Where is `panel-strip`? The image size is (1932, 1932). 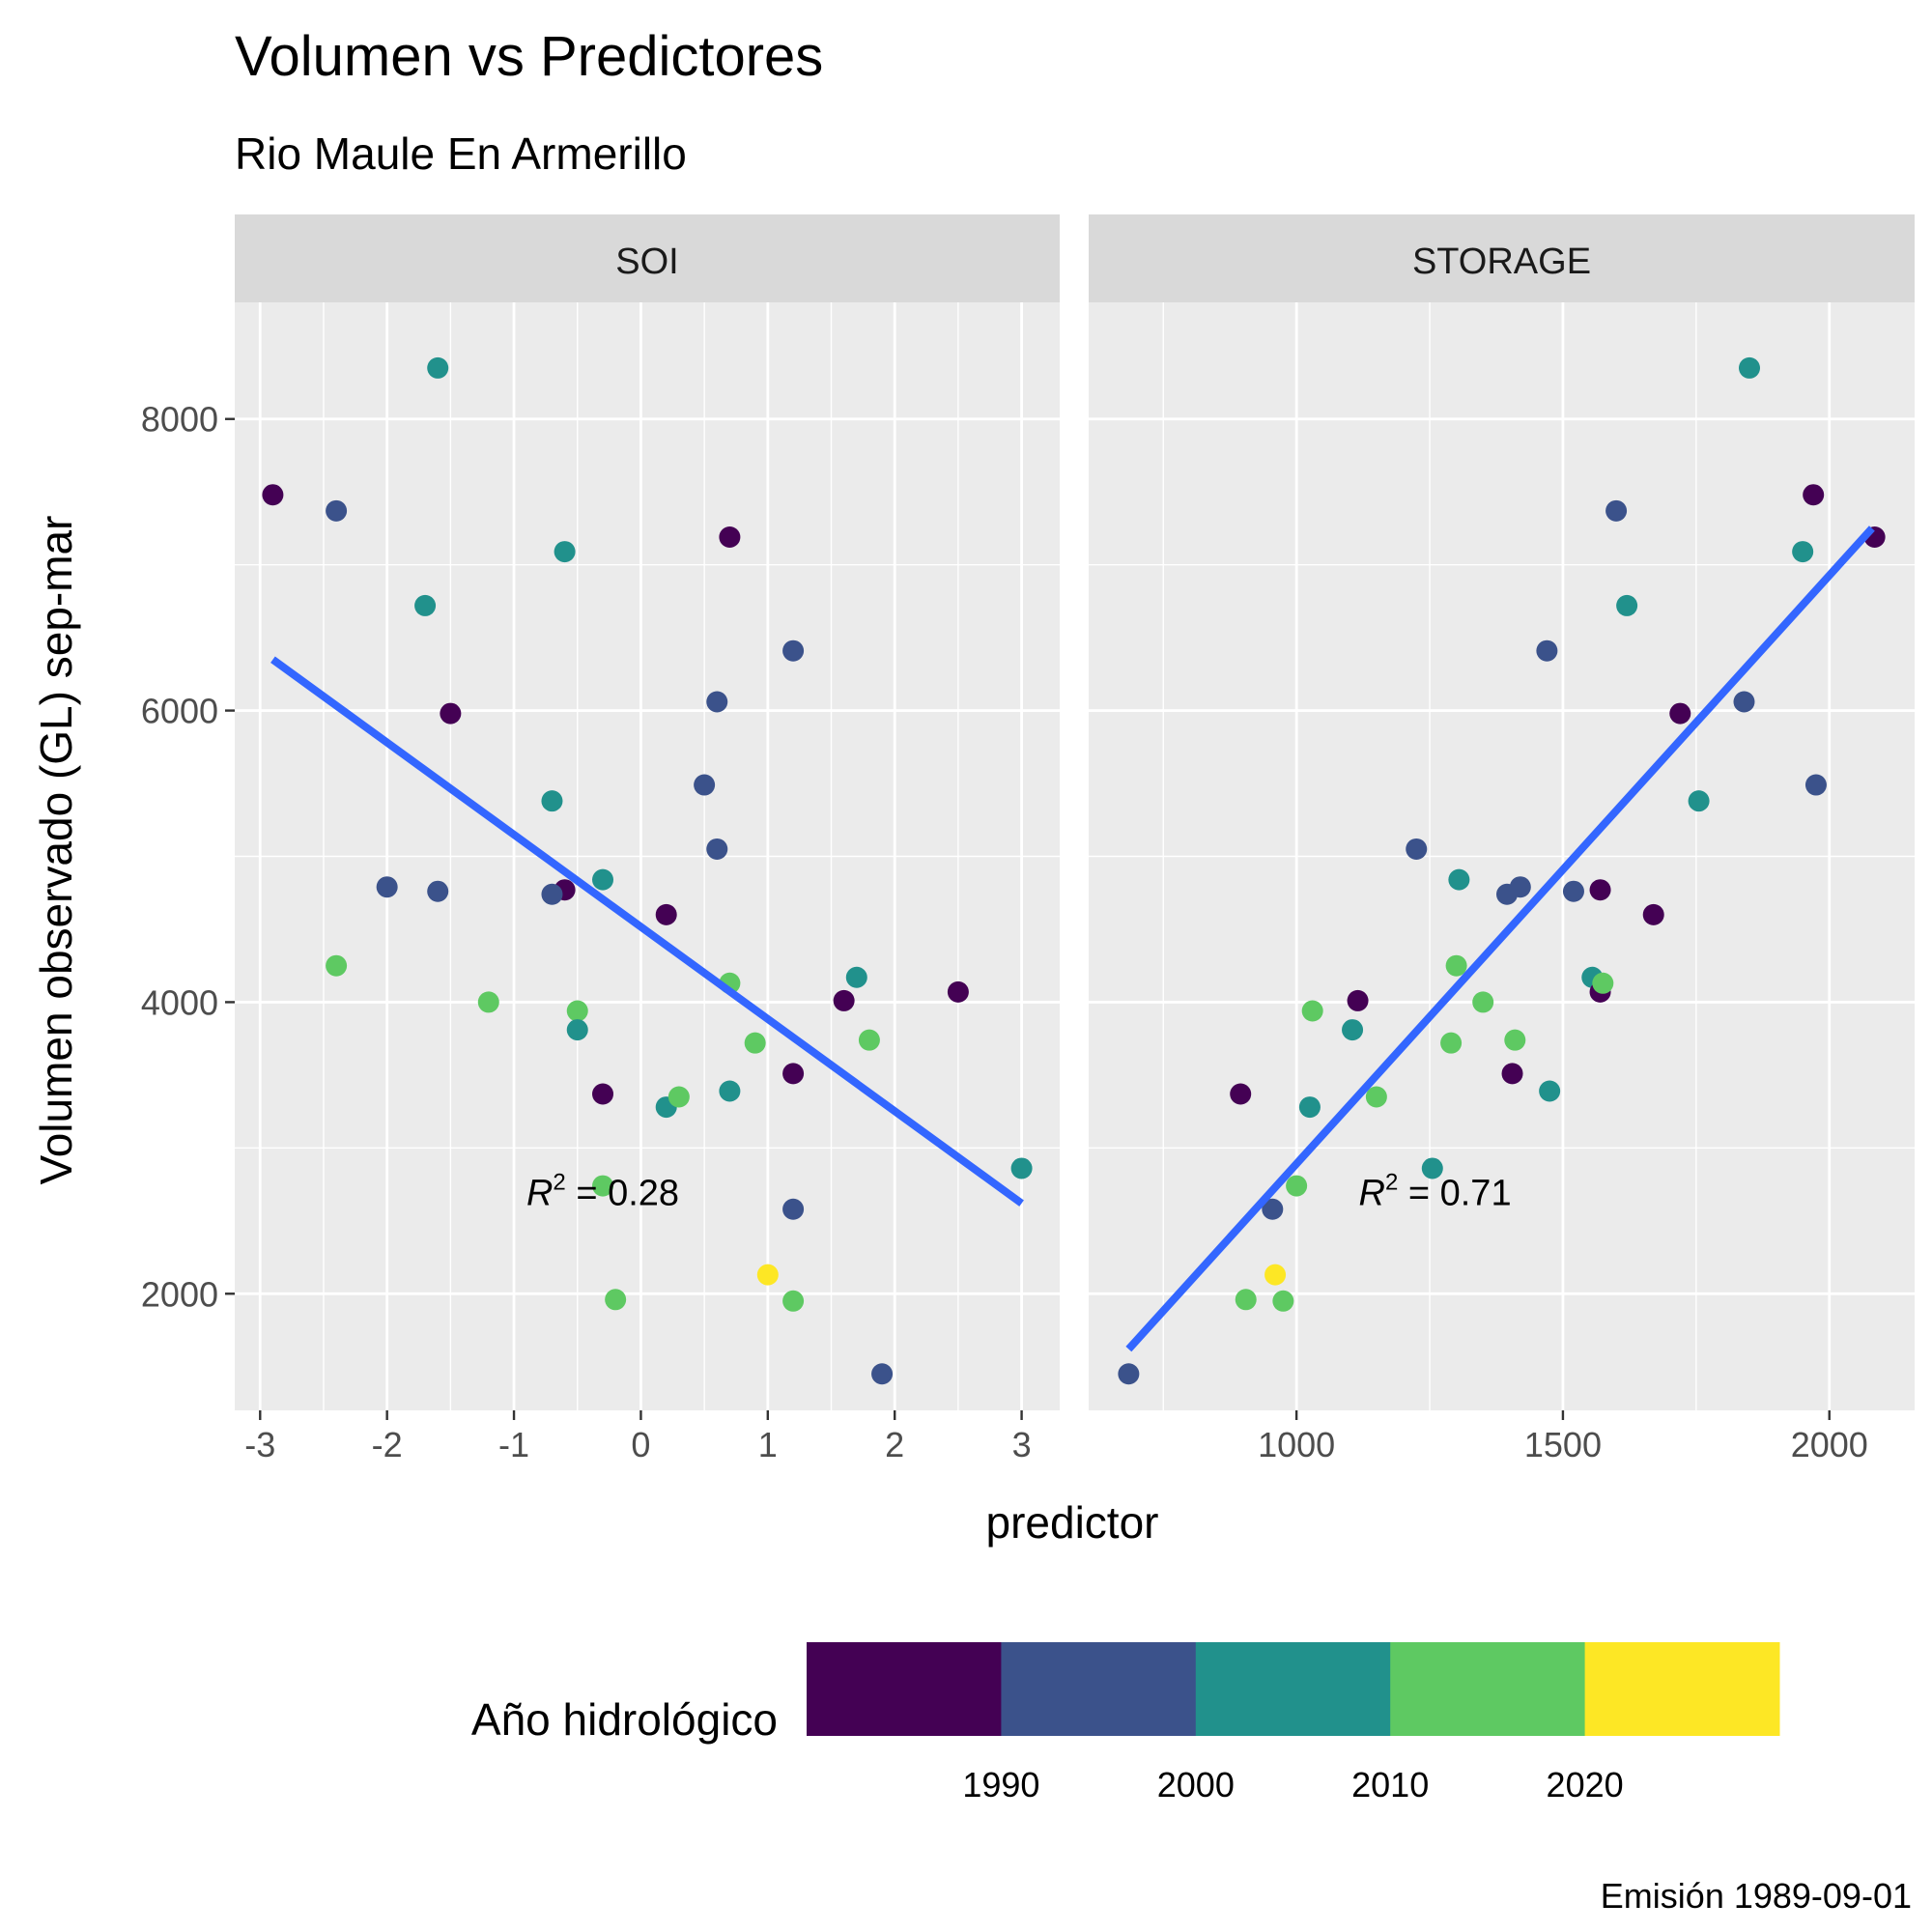
panel-strip is located at coordinates (647, 258).